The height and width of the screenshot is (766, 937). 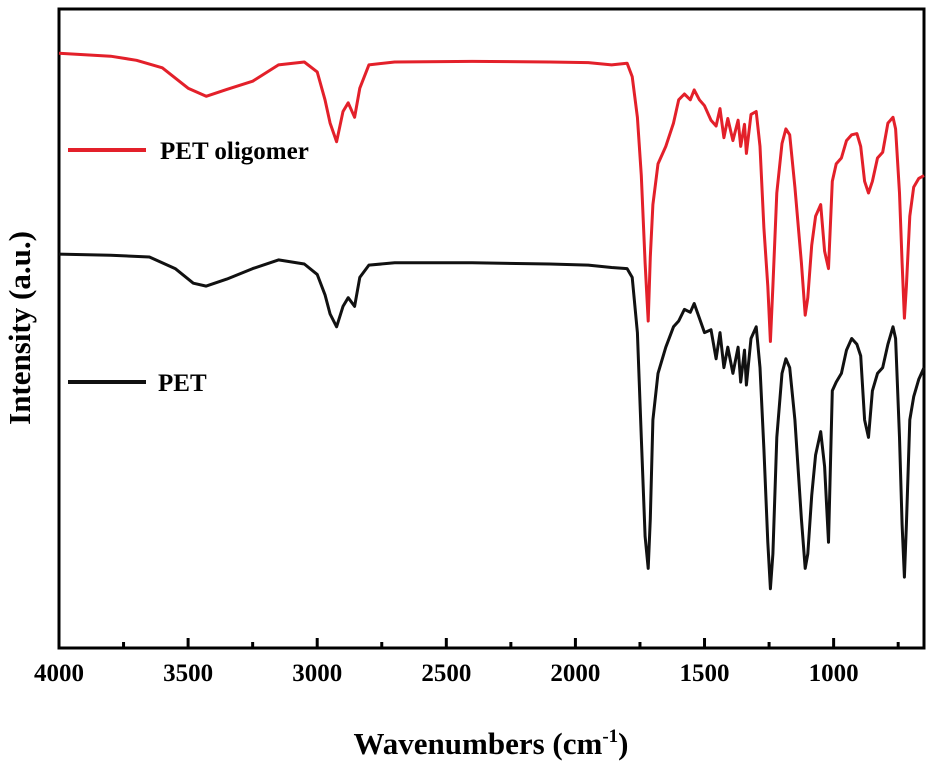 What do you see at coordinates (478, 743) in the screenshot?
I see `x-axis-title-main: Wavenumbers (cm` at bounding box center [478, 743].